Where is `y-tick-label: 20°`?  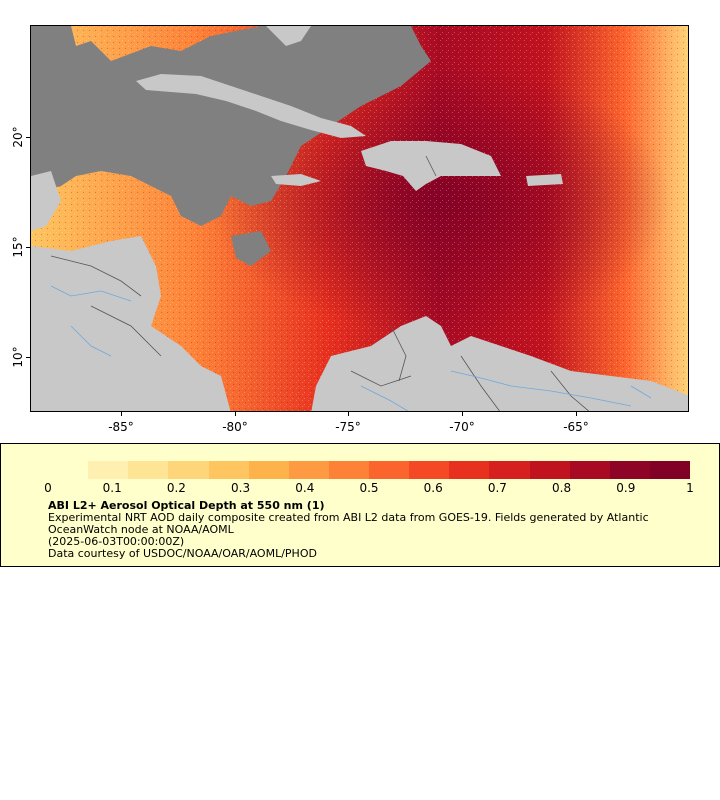 y-tick-label: 20° is located at coordinates (18, 137).